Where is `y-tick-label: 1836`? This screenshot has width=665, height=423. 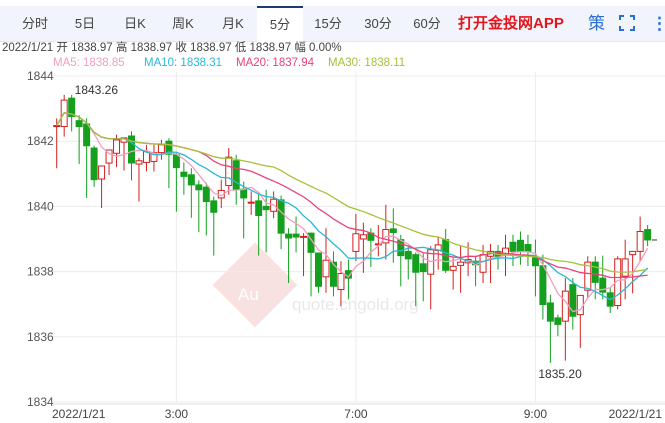
y-tick-label: 1836 is located at coordinates (40, 337).